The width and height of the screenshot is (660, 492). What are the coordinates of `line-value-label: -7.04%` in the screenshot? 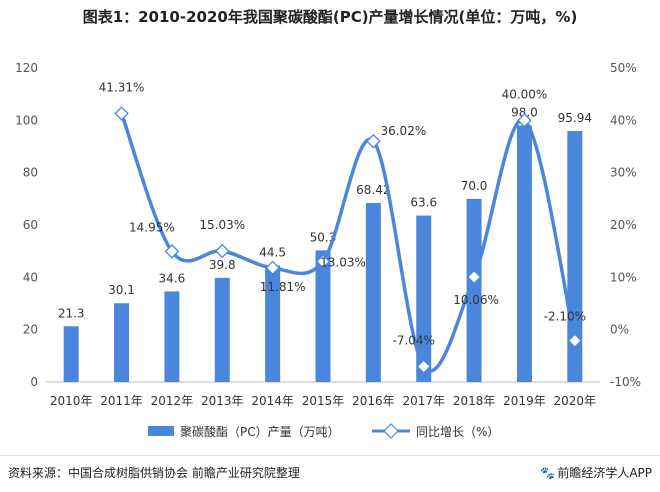 It's located at (414, 341).